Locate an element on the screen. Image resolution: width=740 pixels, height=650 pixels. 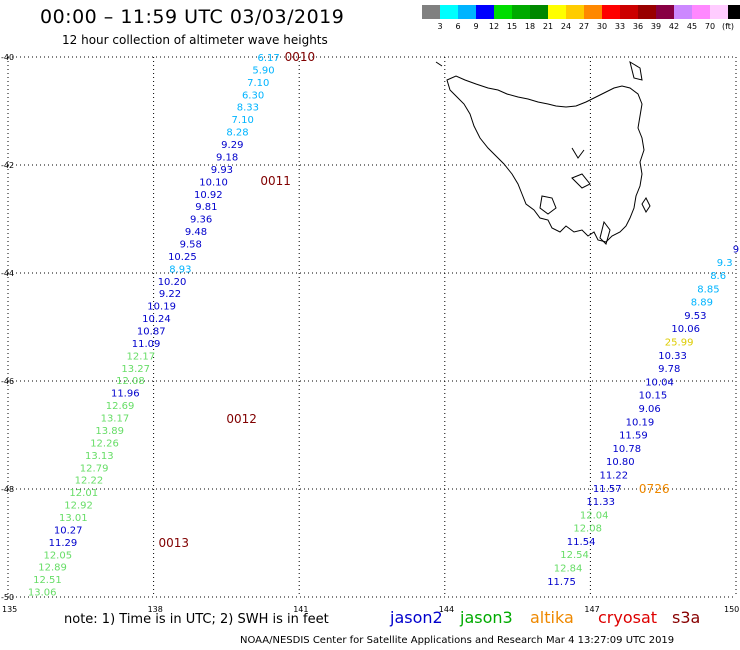
wave-height-value: 12.92 is located at coordinates (78, 506).